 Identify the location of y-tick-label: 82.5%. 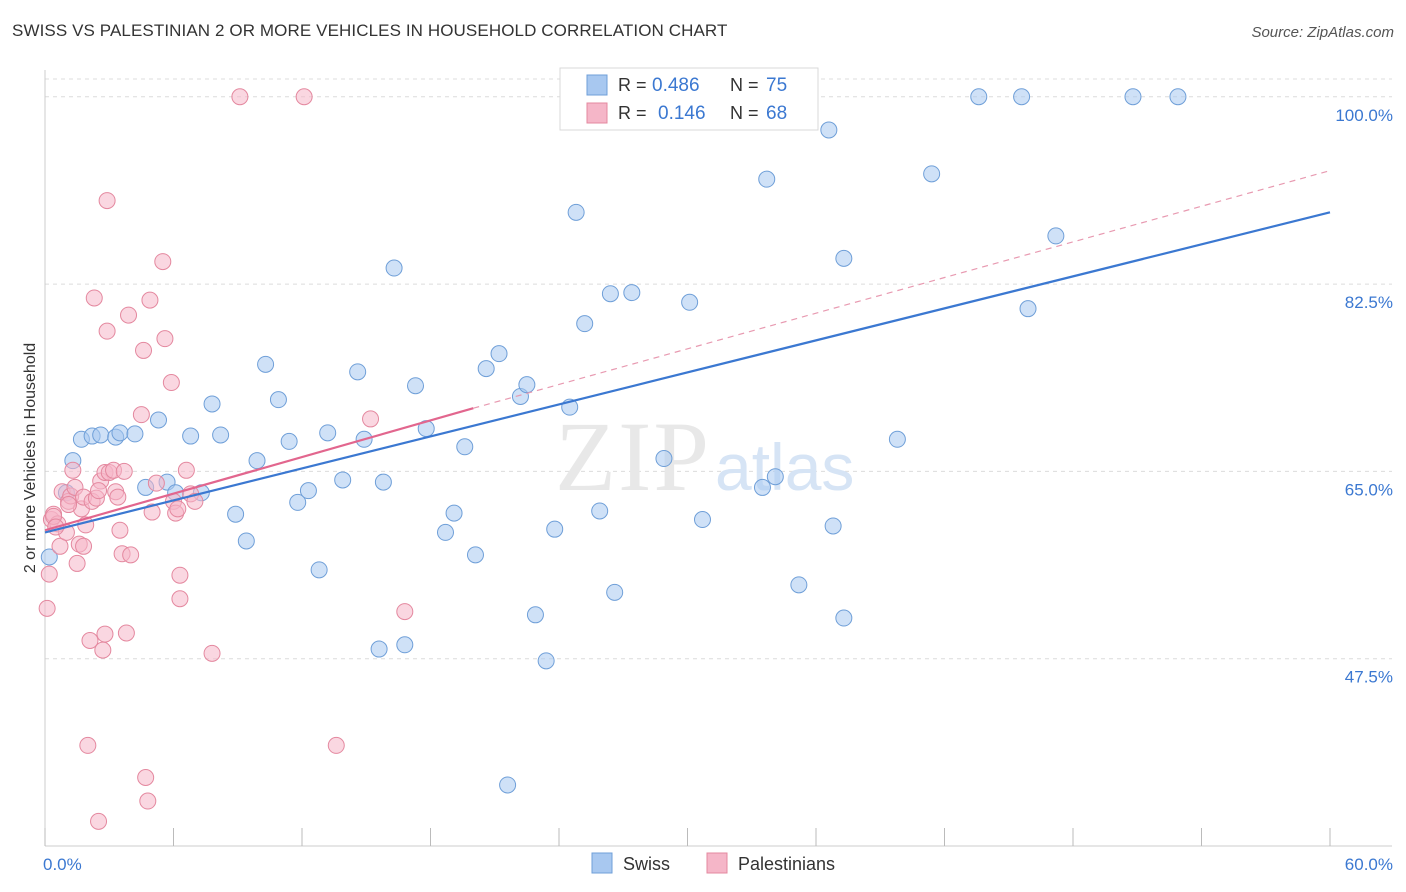
(1369, 302).